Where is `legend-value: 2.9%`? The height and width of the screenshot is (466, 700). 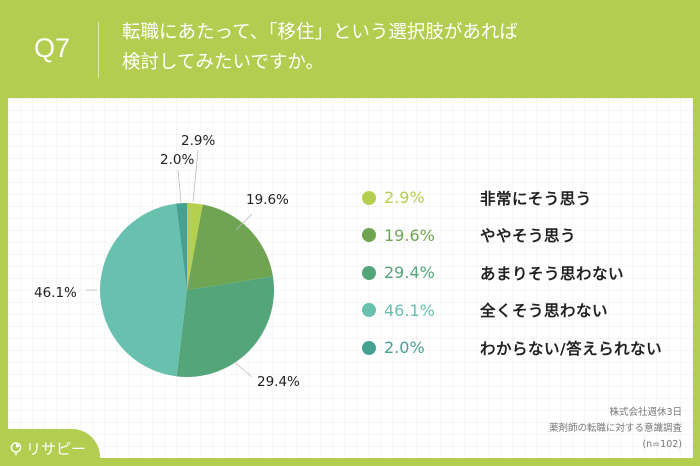 legend-value: 2.9% is located at coordinates (404, 198).